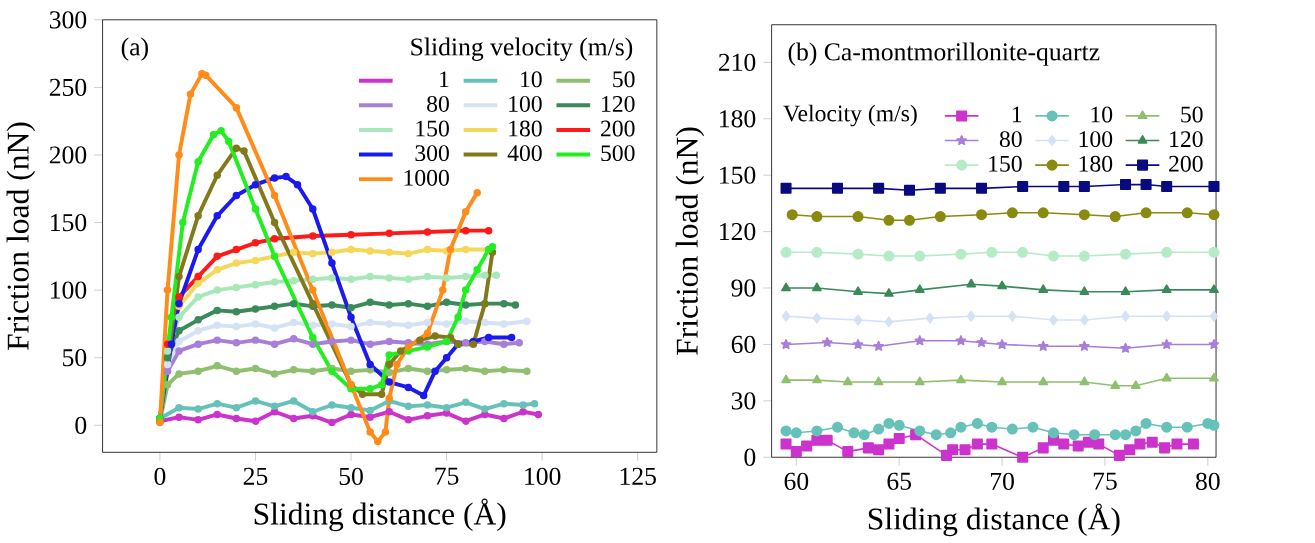  What do you see at coordinates (426, 177) in the screenshot?
I see `legend-label: 1000` at bounding box center [426, 177].